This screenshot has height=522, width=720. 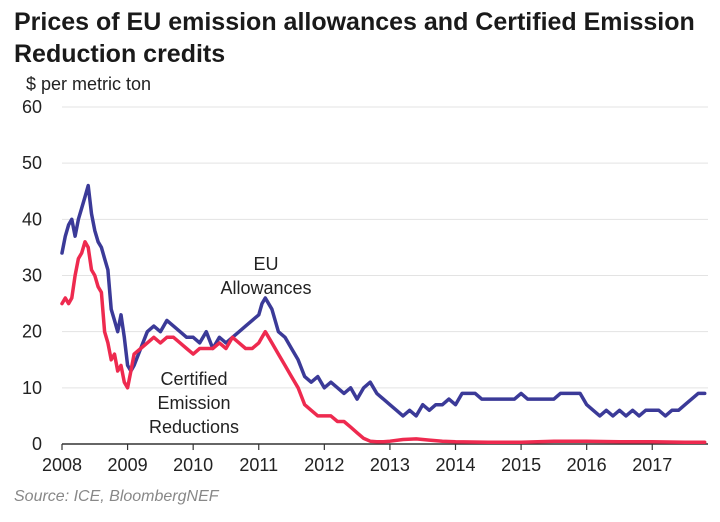 I want to click on x-tick-label: 2014, so click(x=455, y=465).